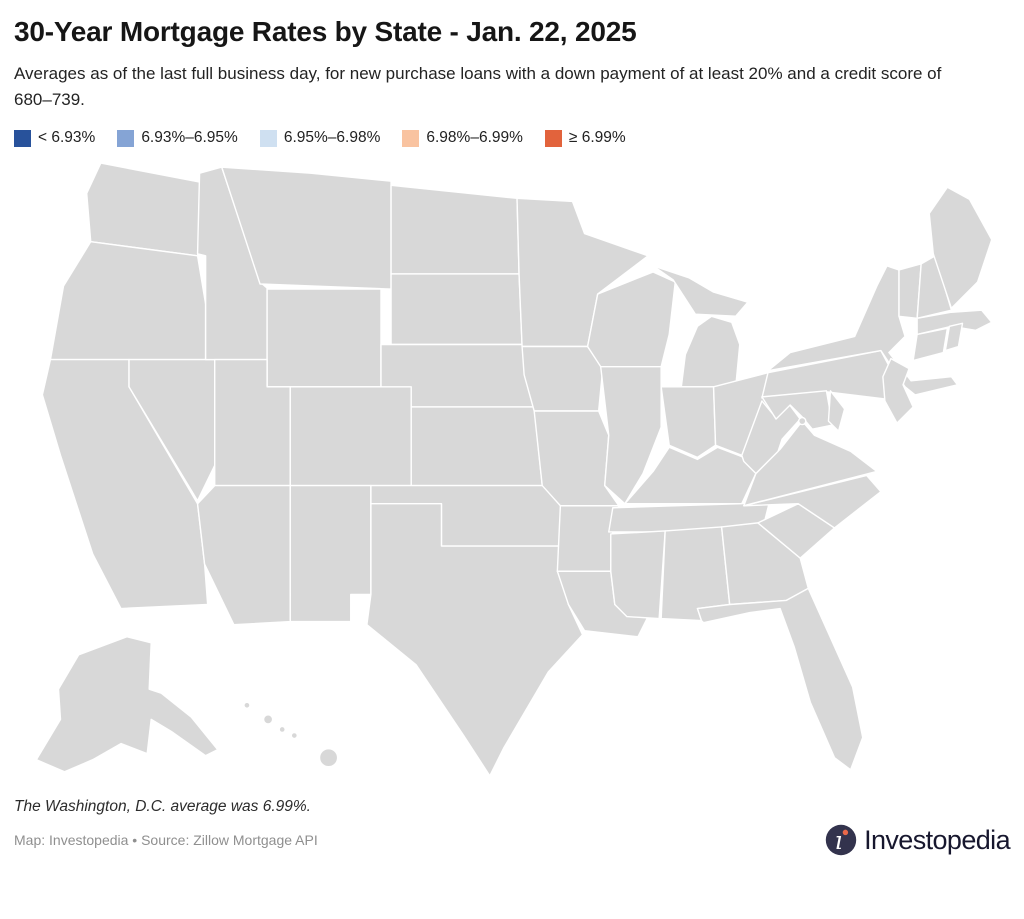 This screenshot has height=919, width=1024. What do you see at coordinates (937, 839) in the screenshot?
I see `investopedia-logo-text: Investopedia` at bounding box center [937, 839].